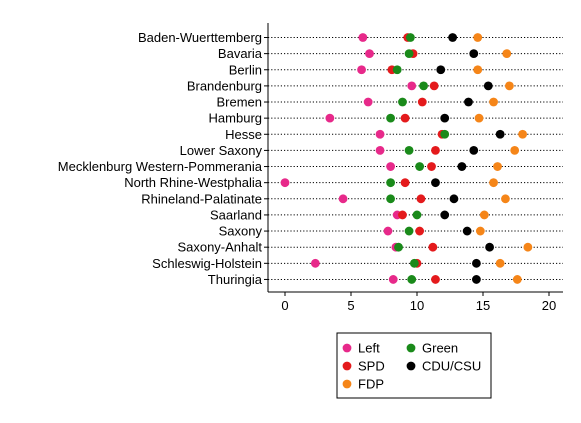 The height and width of the screenshot is (423, 581). What do you see at coordinates (371, 366) in the screenshot?
I see `legend-label-spd: SPD` at bounding box center [371, 366].